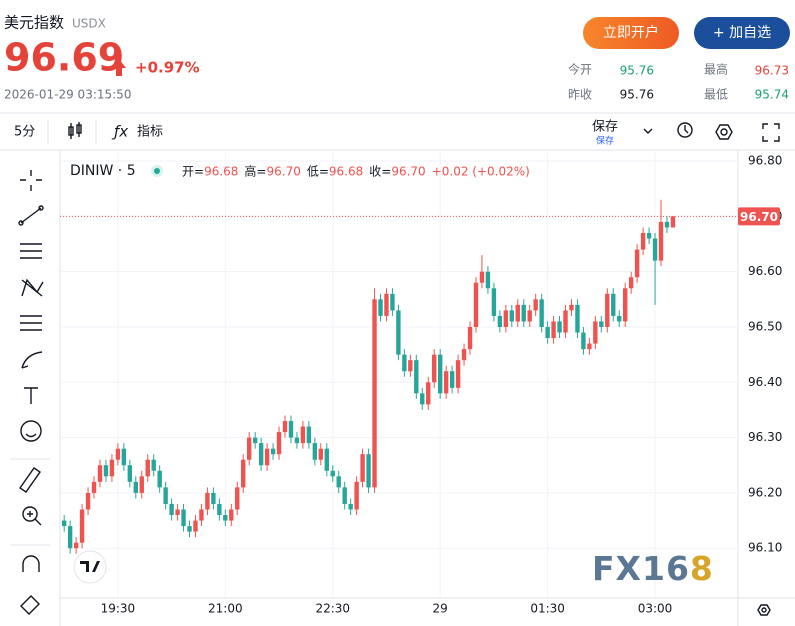 This screenshot has width=795, height=626. I want to click on legend-value: +0.02 (+0.02%), so click(481, 172).